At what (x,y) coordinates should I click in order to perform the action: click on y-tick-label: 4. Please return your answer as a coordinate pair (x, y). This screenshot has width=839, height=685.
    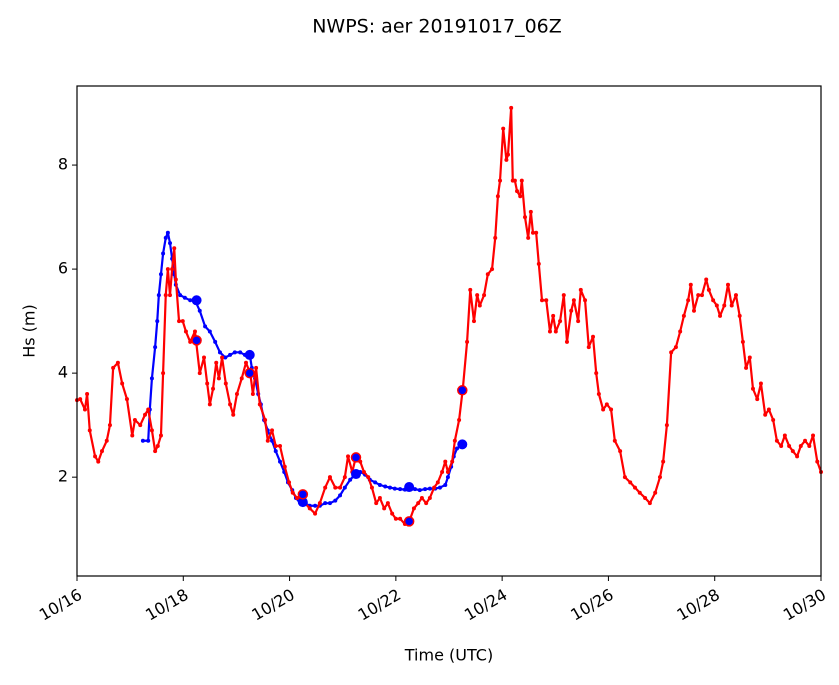
    Looking at the image, I should click on (63, 372).